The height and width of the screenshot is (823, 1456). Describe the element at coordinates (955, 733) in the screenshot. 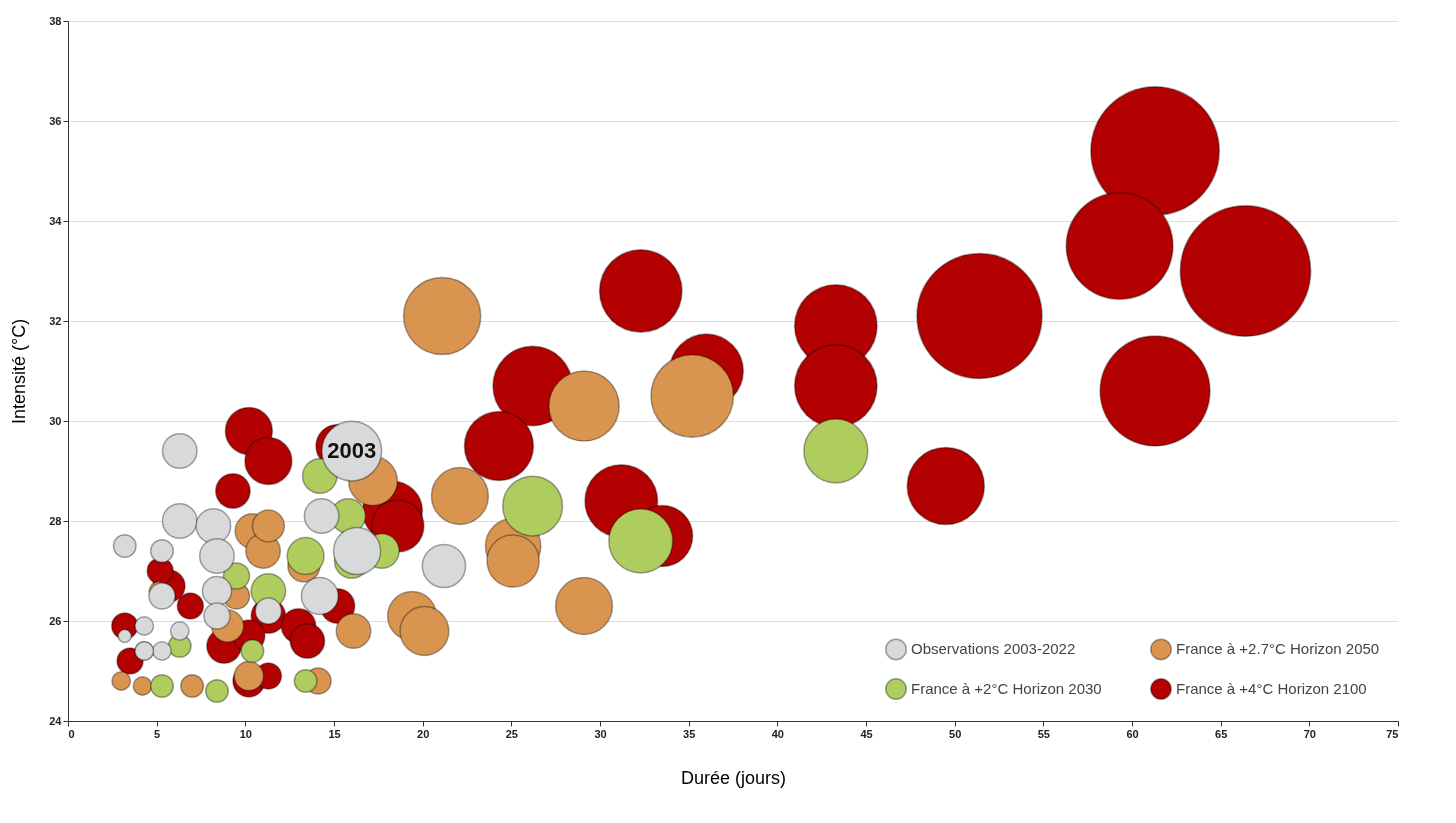

I see `x-tick-label: 50` at that location.